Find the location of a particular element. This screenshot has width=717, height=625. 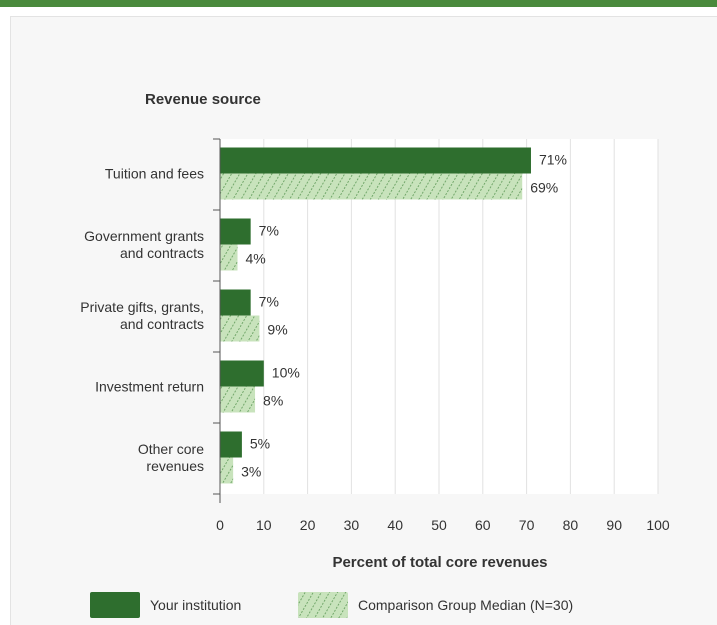

category-label: Investment return is located at coordinates (149, 387).